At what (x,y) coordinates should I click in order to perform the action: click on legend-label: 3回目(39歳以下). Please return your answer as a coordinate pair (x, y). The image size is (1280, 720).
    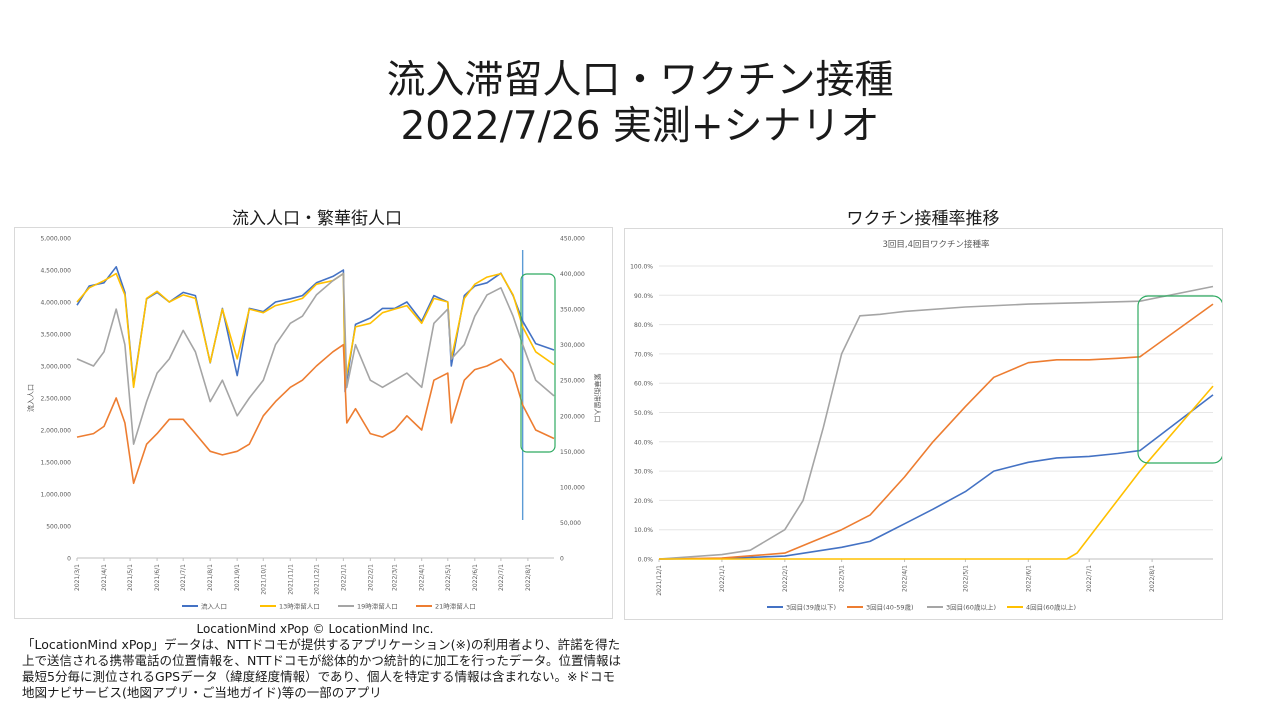
    Looking at the image, I should click on (811, 607).